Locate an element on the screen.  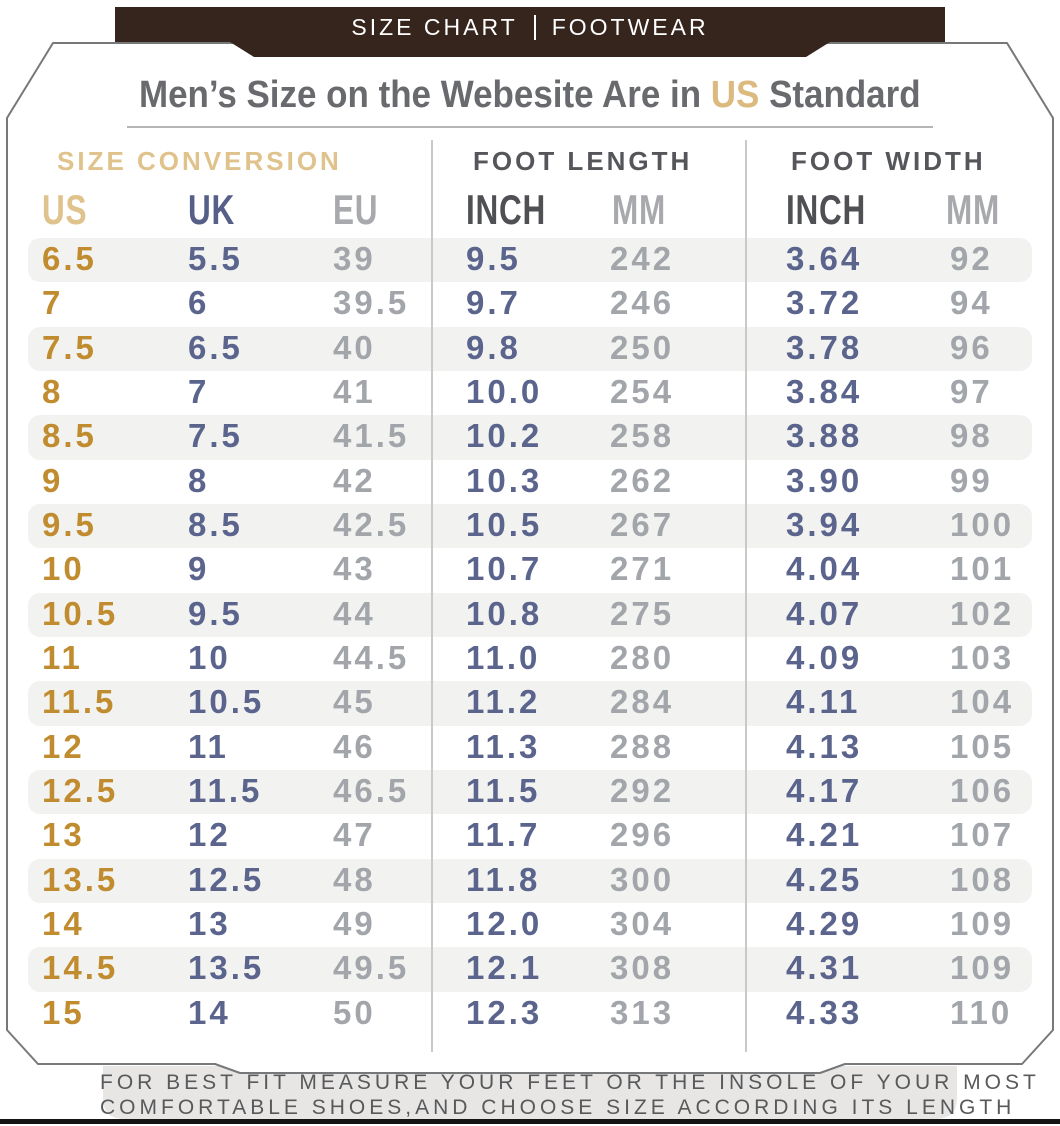
title-highlight-us: US is located at coordinates (735, 95).